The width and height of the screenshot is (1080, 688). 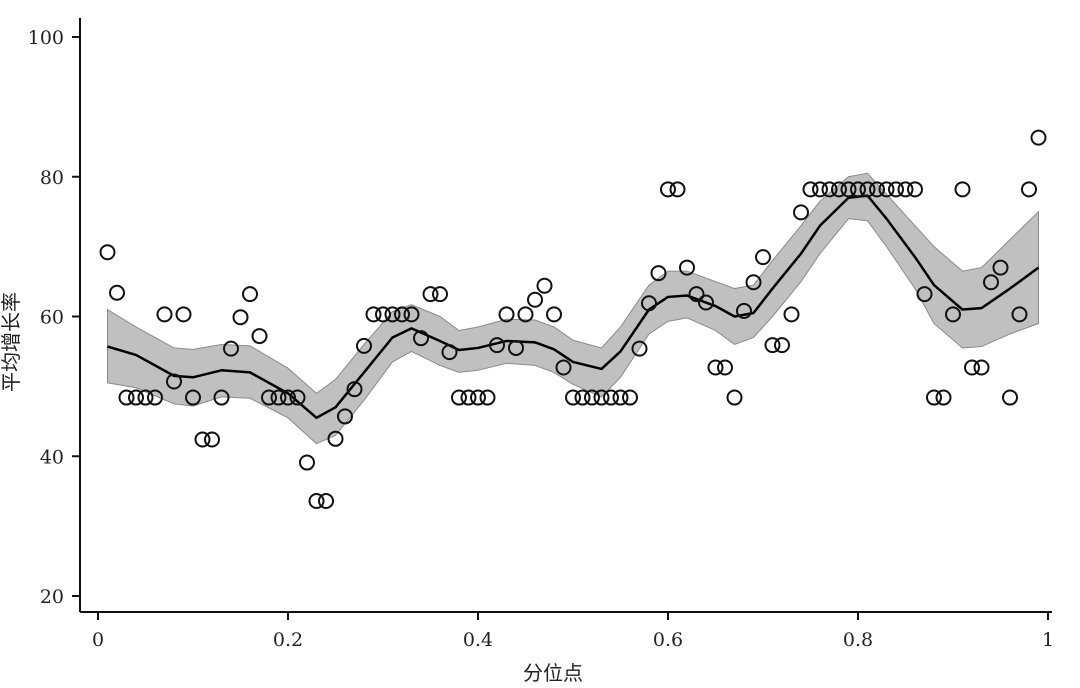 I want to click on x-tick-label: 1, so click(x=1048, y=640).